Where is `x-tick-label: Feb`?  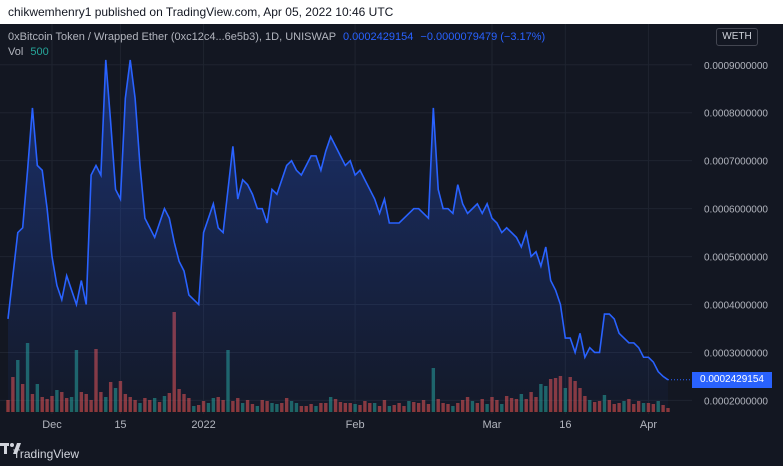
x-tick-label: Feb is located at coordinates (355, 425).